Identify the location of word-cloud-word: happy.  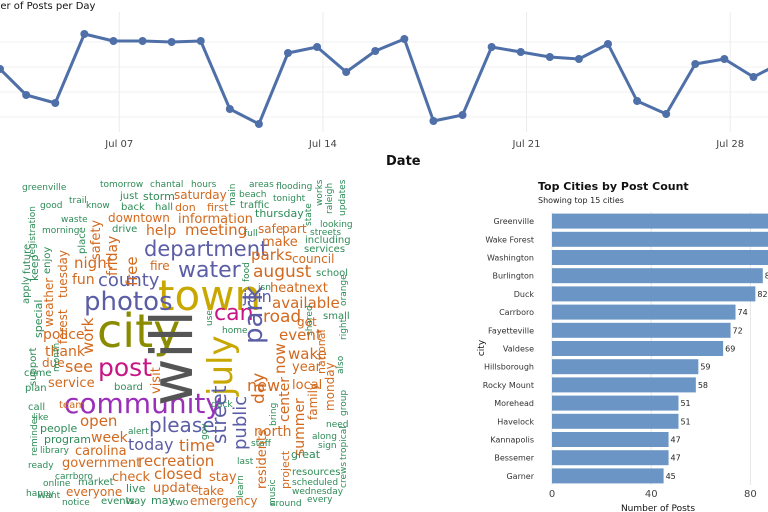
(40, 494).